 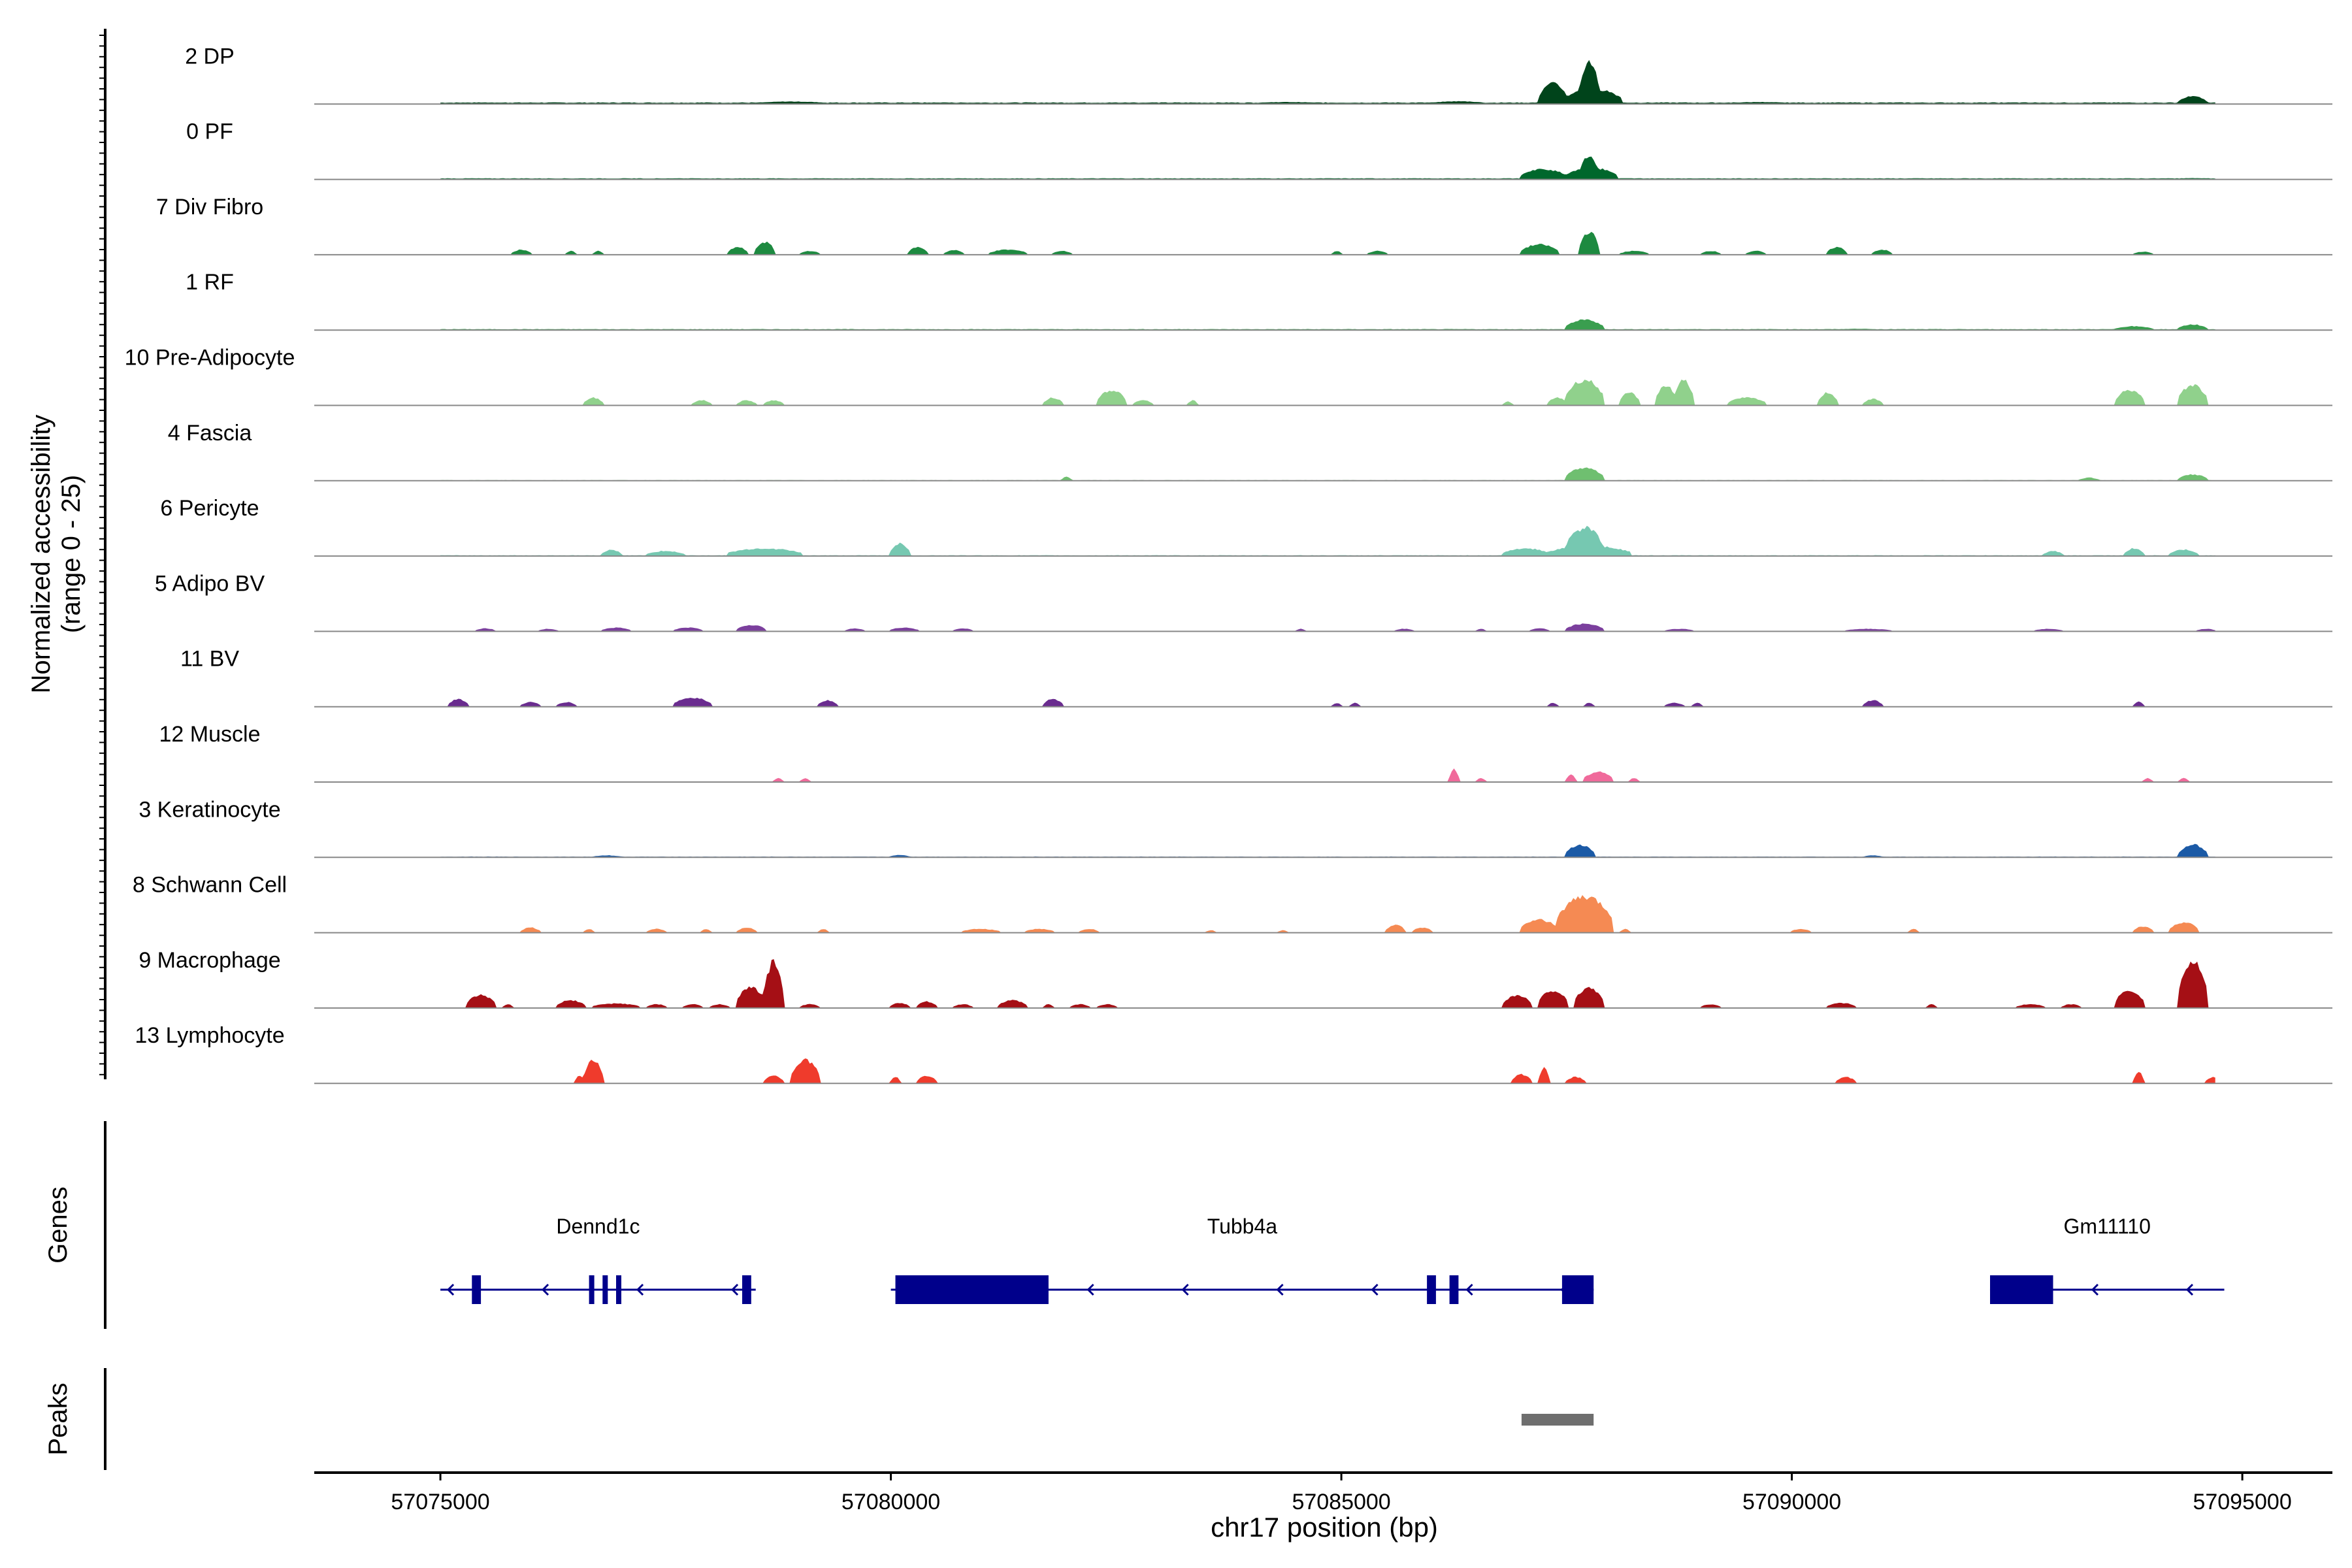 What do you see at coordinates (1791, 1502) in the screenshot?
I see `x-tick-label: 57090000` at bounding box center [1791, 1502].